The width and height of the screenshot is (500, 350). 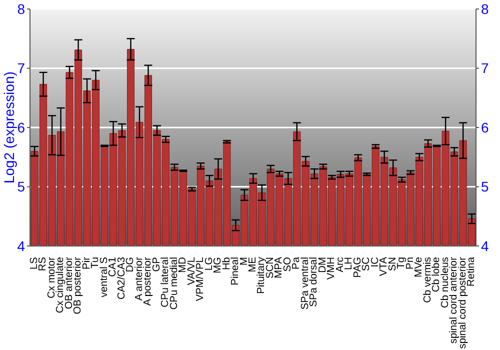 I want to click on x-tick-label: MVe, so click(x=419, y=267).